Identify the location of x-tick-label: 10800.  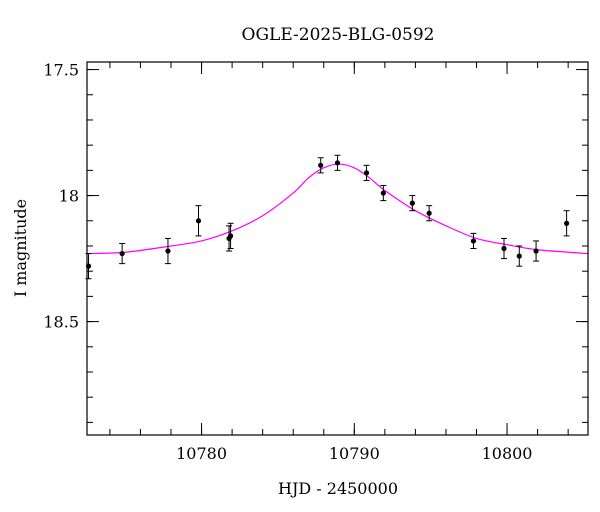
(507, 453).